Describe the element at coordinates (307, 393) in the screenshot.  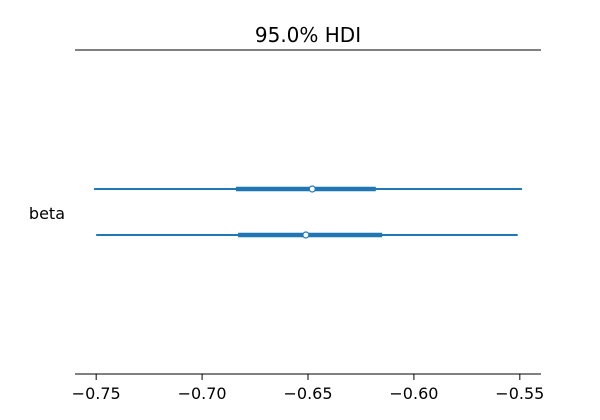
I see `x-tick-label: −0.65` at that location.